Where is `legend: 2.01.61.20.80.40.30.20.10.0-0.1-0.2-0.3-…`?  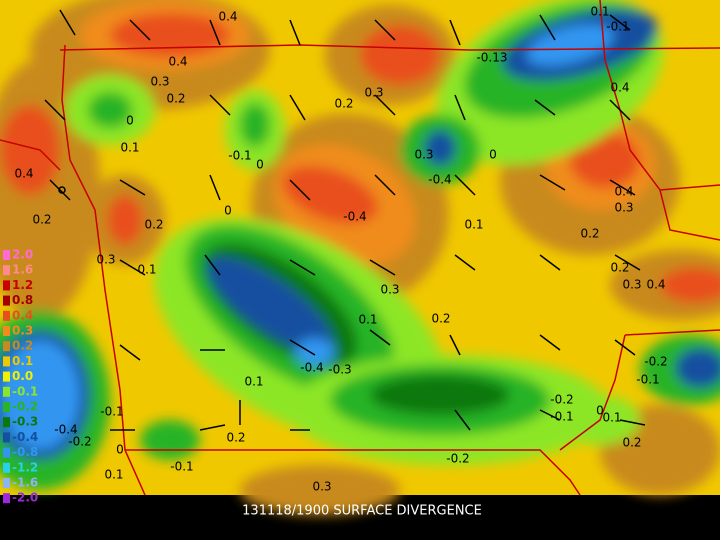
legend: 2.01.61.20.80.40.30.20.10.0-0.1-0.2-0.3-… is located at coordinates (20, 376).